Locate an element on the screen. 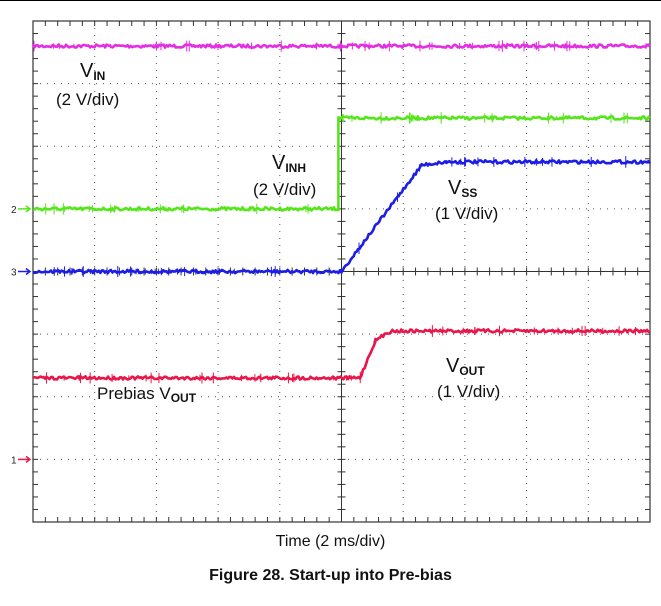 Image resolution: width=661 pixels, height=606 pixels. vinh-scale-label: (2 V/div) is located at coordinates (285, 189).